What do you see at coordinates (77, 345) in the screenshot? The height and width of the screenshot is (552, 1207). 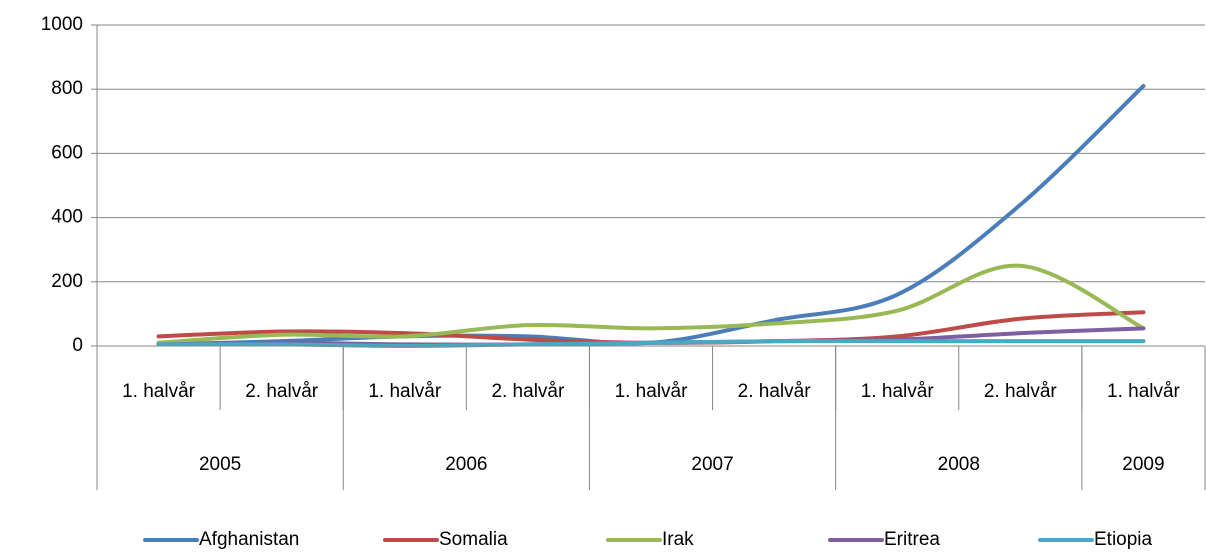 I see `y-tick-label: 0` at bounding box center [77, 345].